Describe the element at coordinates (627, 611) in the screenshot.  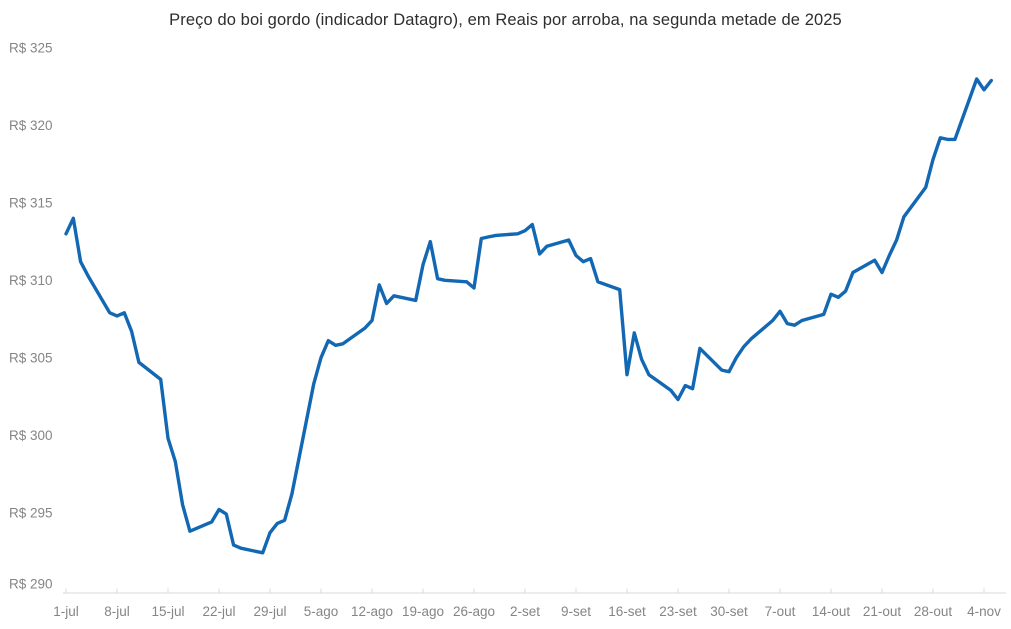
I see `x-axis-label: 16-set` at that location.